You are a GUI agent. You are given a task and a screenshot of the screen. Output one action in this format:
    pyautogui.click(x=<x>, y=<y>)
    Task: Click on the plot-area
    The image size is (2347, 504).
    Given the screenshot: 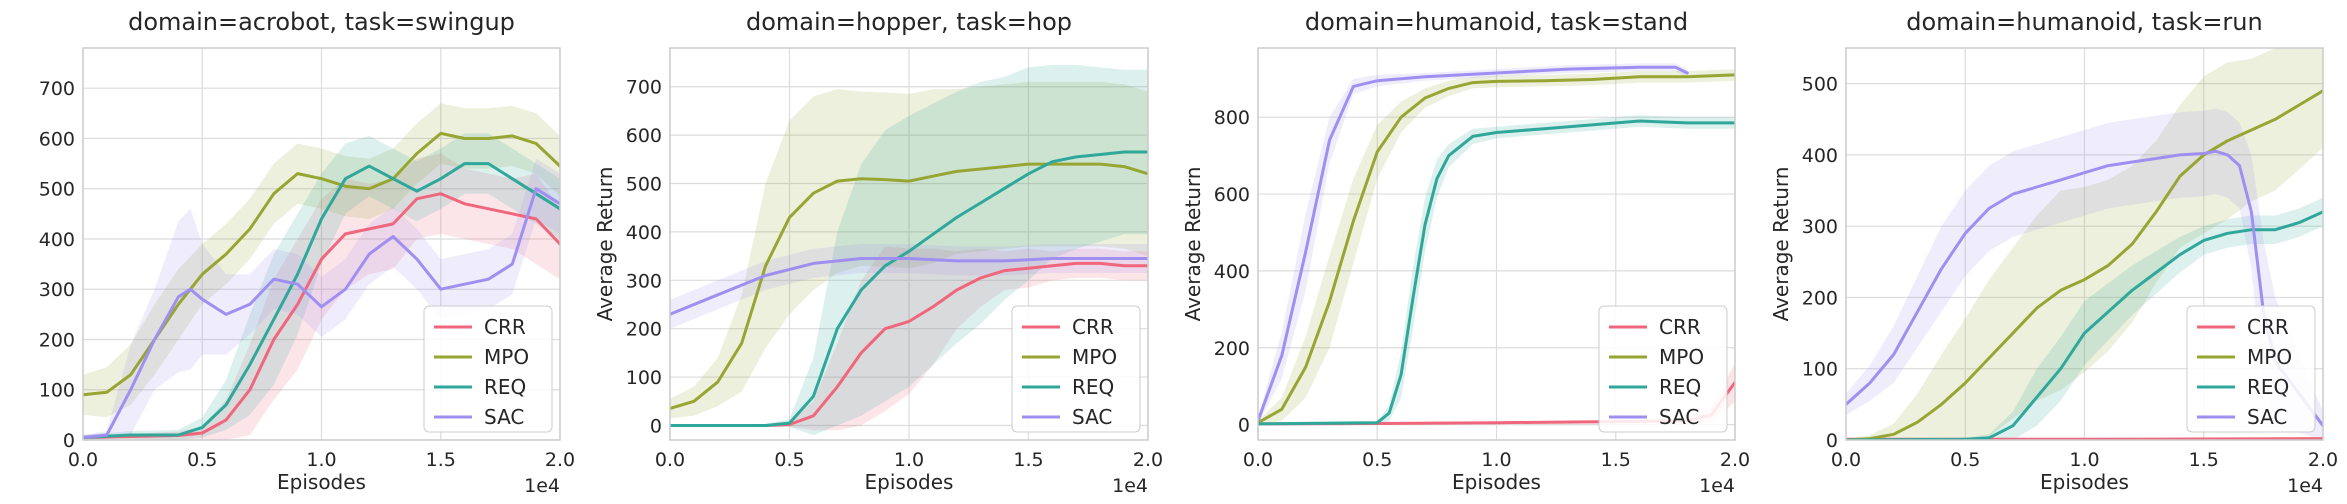 What is the action you would take?
    pyautogui.click(x=321, y=271)
    